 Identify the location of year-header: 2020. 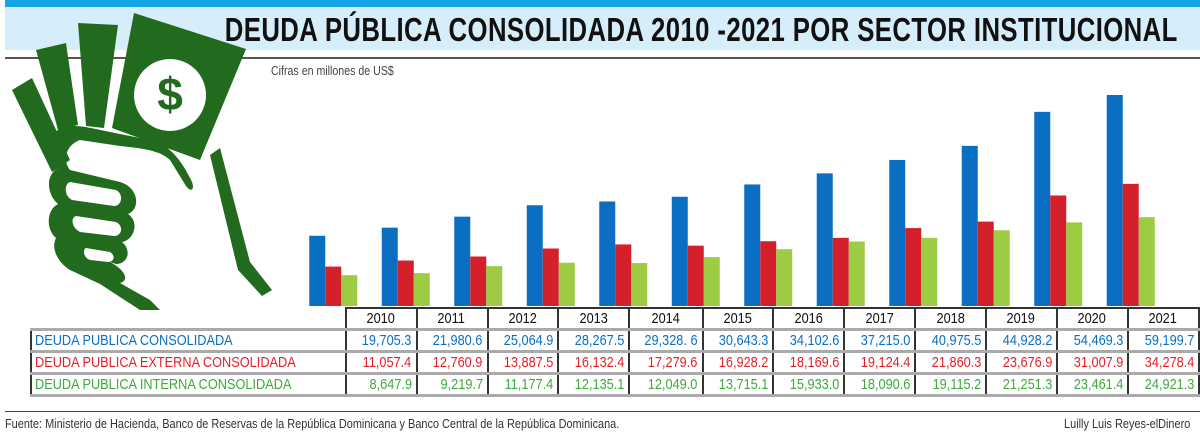
(1092, 319).